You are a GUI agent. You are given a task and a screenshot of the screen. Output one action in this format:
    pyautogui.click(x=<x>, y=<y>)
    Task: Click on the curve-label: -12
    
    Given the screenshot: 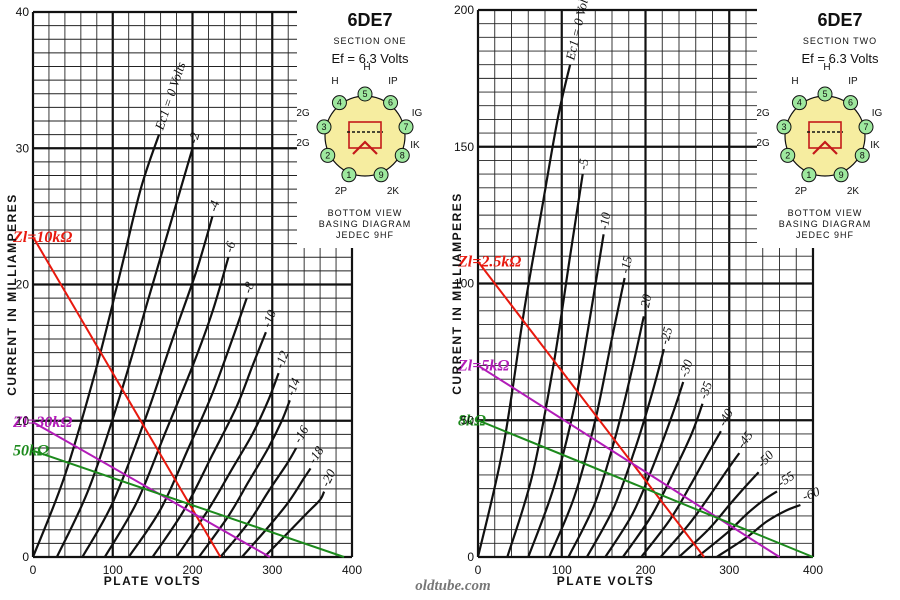 What is the action you would take?
    pyautogui.click(x=281, y=359)
    